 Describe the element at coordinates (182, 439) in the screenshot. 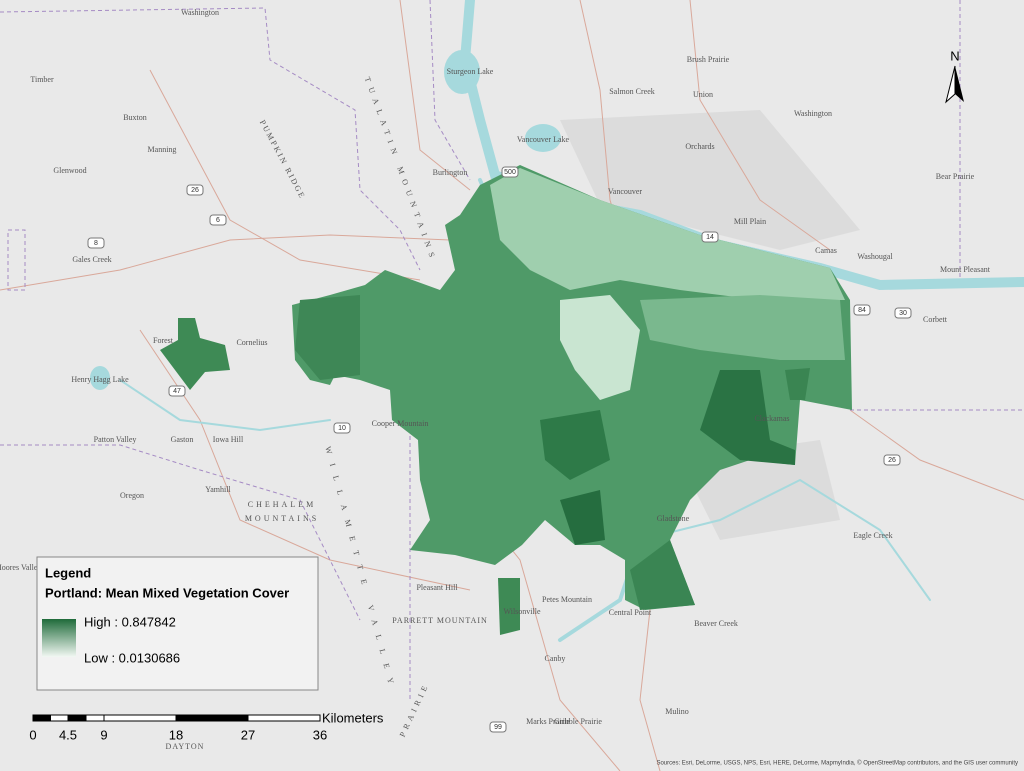

I see `place-label: Gaston` at that location.